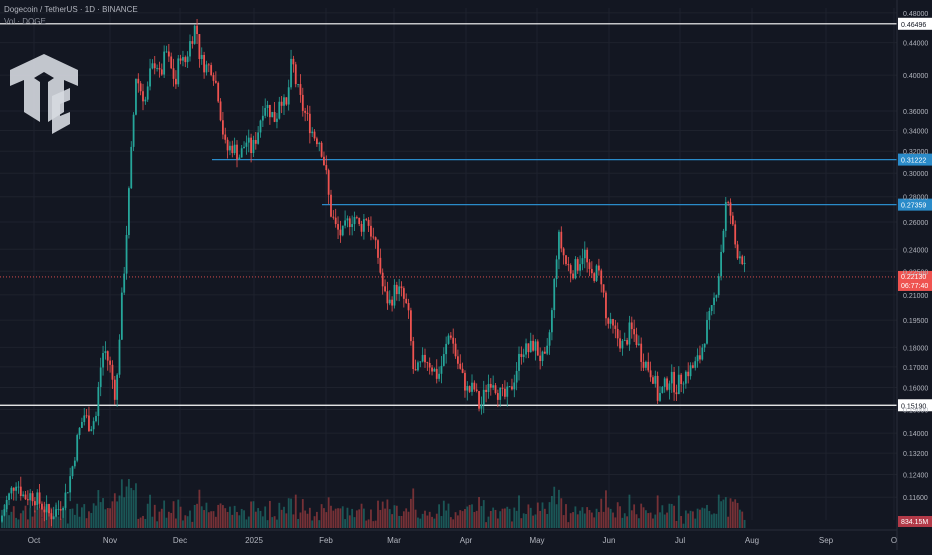 This screenshot has height=555, width=932. I want to click on x-tick-label: Aug, so click(752, 540).